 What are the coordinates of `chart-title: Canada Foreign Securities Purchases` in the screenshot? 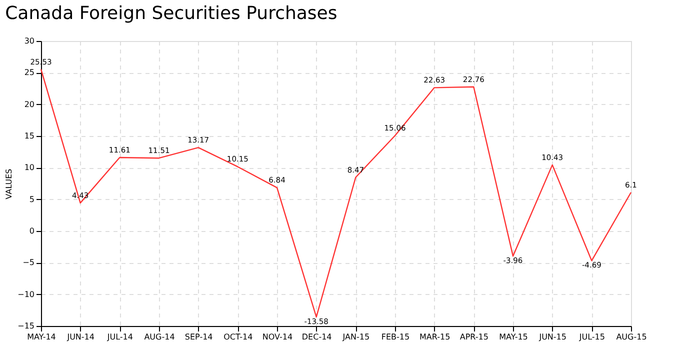 It's located at (171, 13).